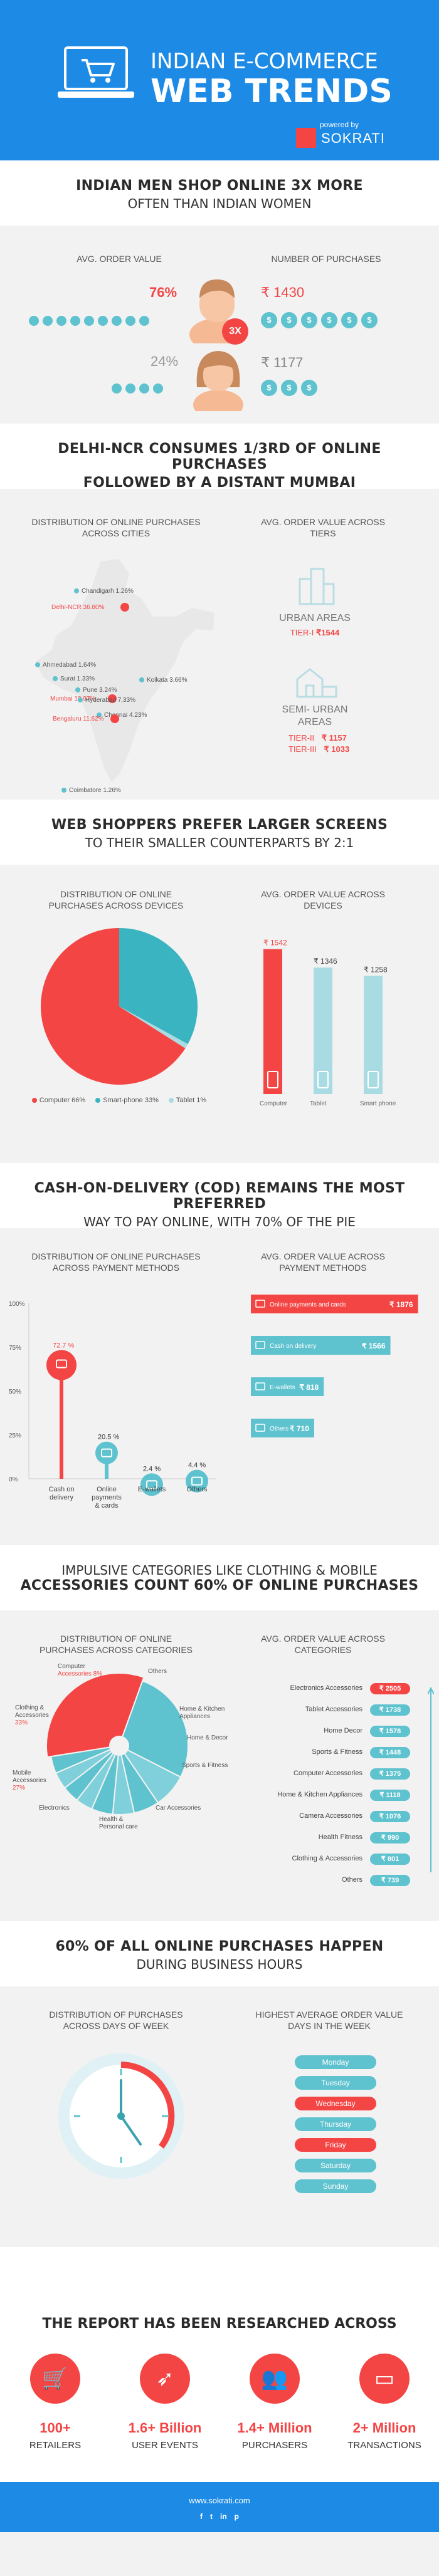 The image size is (439, 2576). What do you see at coordinates (211, 2516) in the screenshot?
I see `social-t-icon: t` at bounding box center [211, 2516].